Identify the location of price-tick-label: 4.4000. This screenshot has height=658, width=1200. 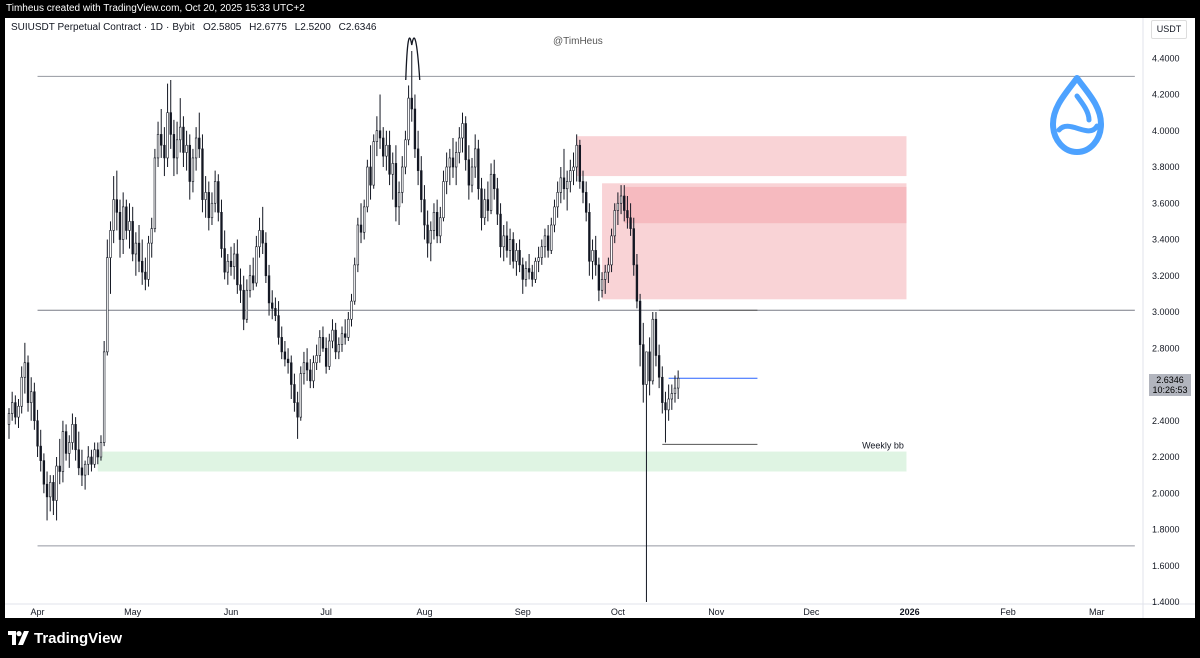
(1166, 58).